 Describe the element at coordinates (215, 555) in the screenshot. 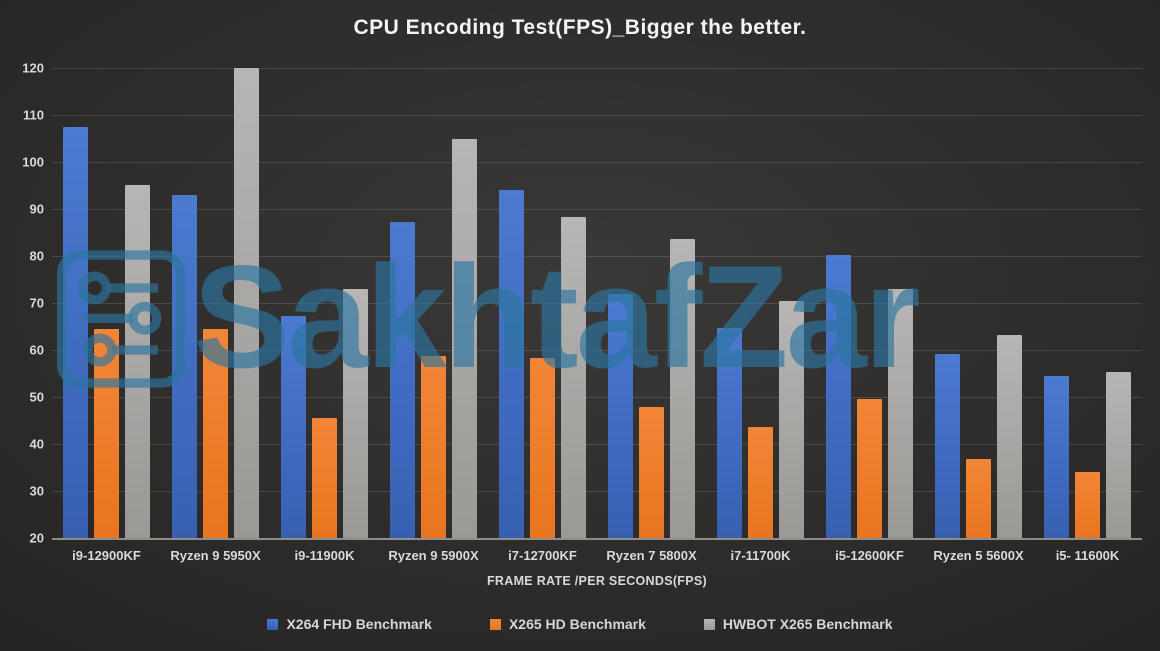

I see `x-category-label: Ryzen 9 5950X` at that location.